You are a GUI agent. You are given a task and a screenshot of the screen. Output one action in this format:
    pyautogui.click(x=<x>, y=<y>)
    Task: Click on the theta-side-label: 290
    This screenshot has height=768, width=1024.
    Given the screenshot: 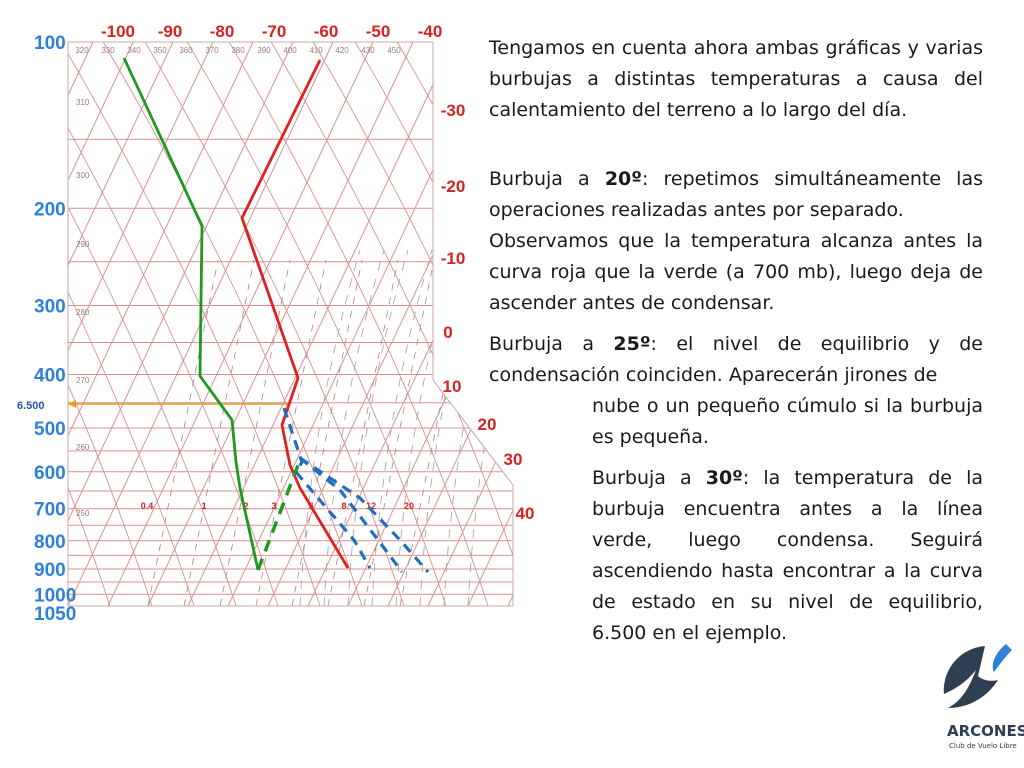 What is the action you would take?
    pyautogui.click(x=83, y=244)
    